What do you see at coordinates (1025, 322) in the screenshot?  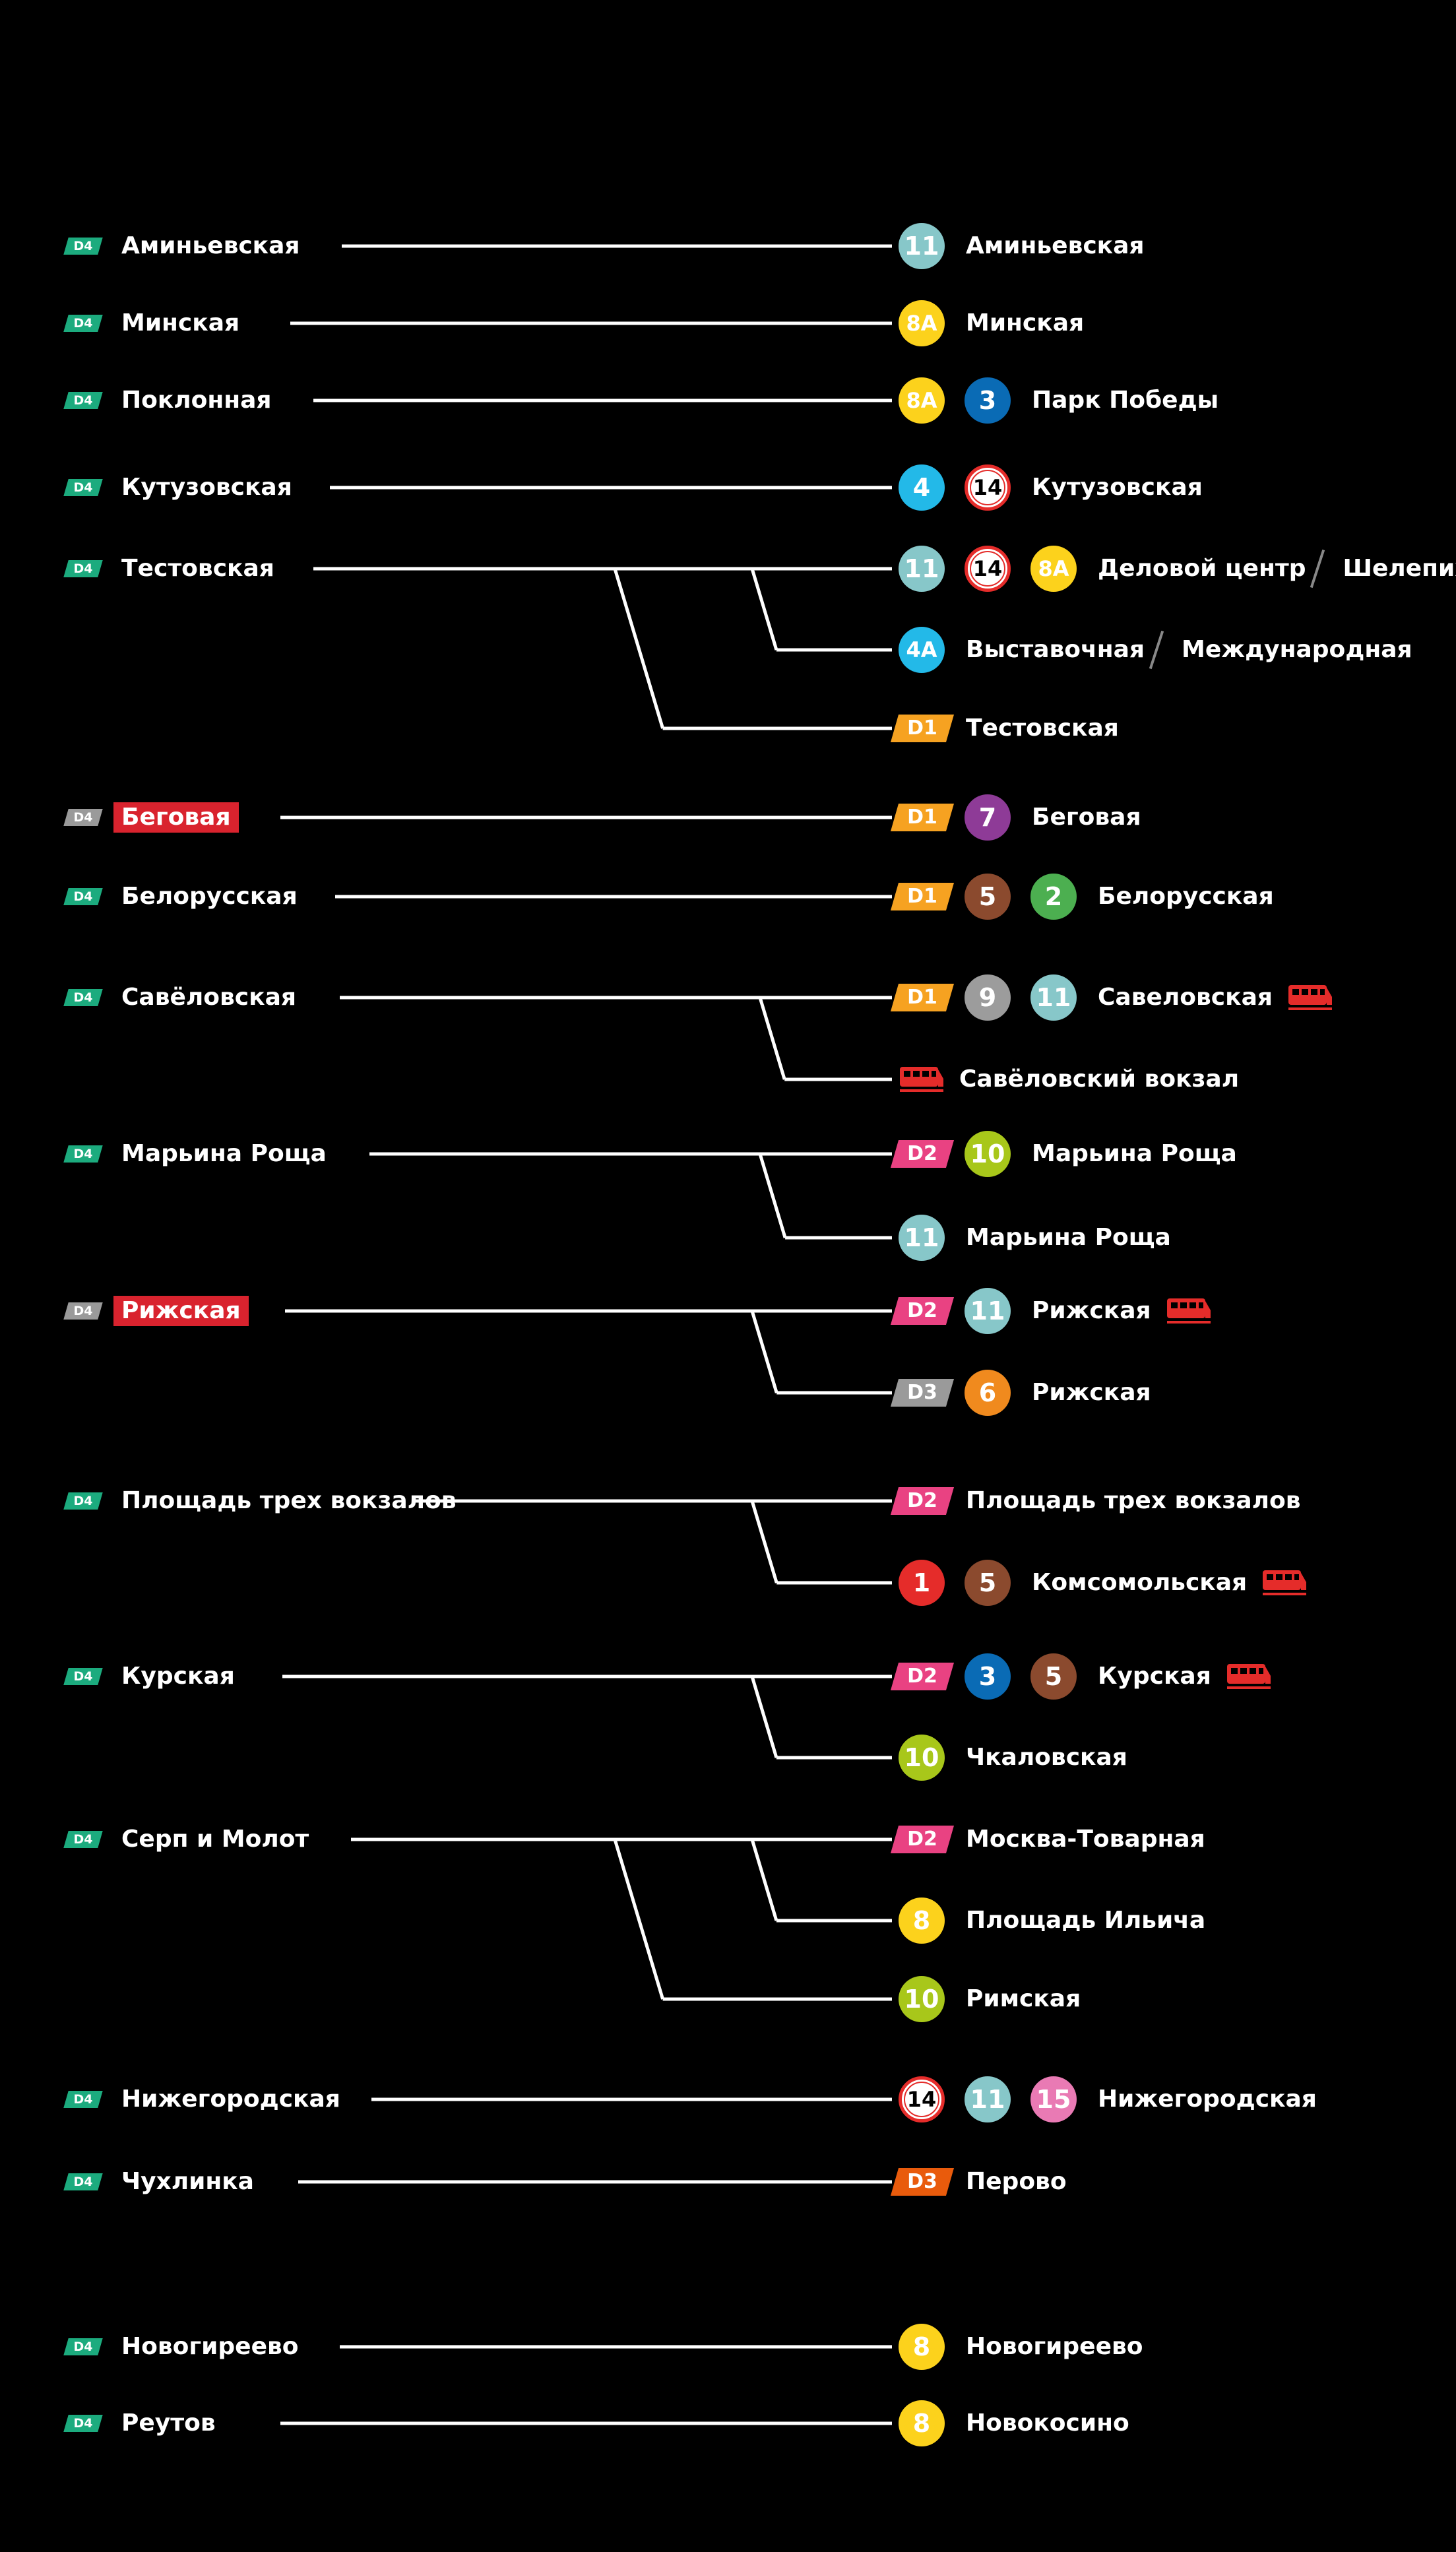 I see `transfer-station-label: Минская` at bounding box center [1025, 322].